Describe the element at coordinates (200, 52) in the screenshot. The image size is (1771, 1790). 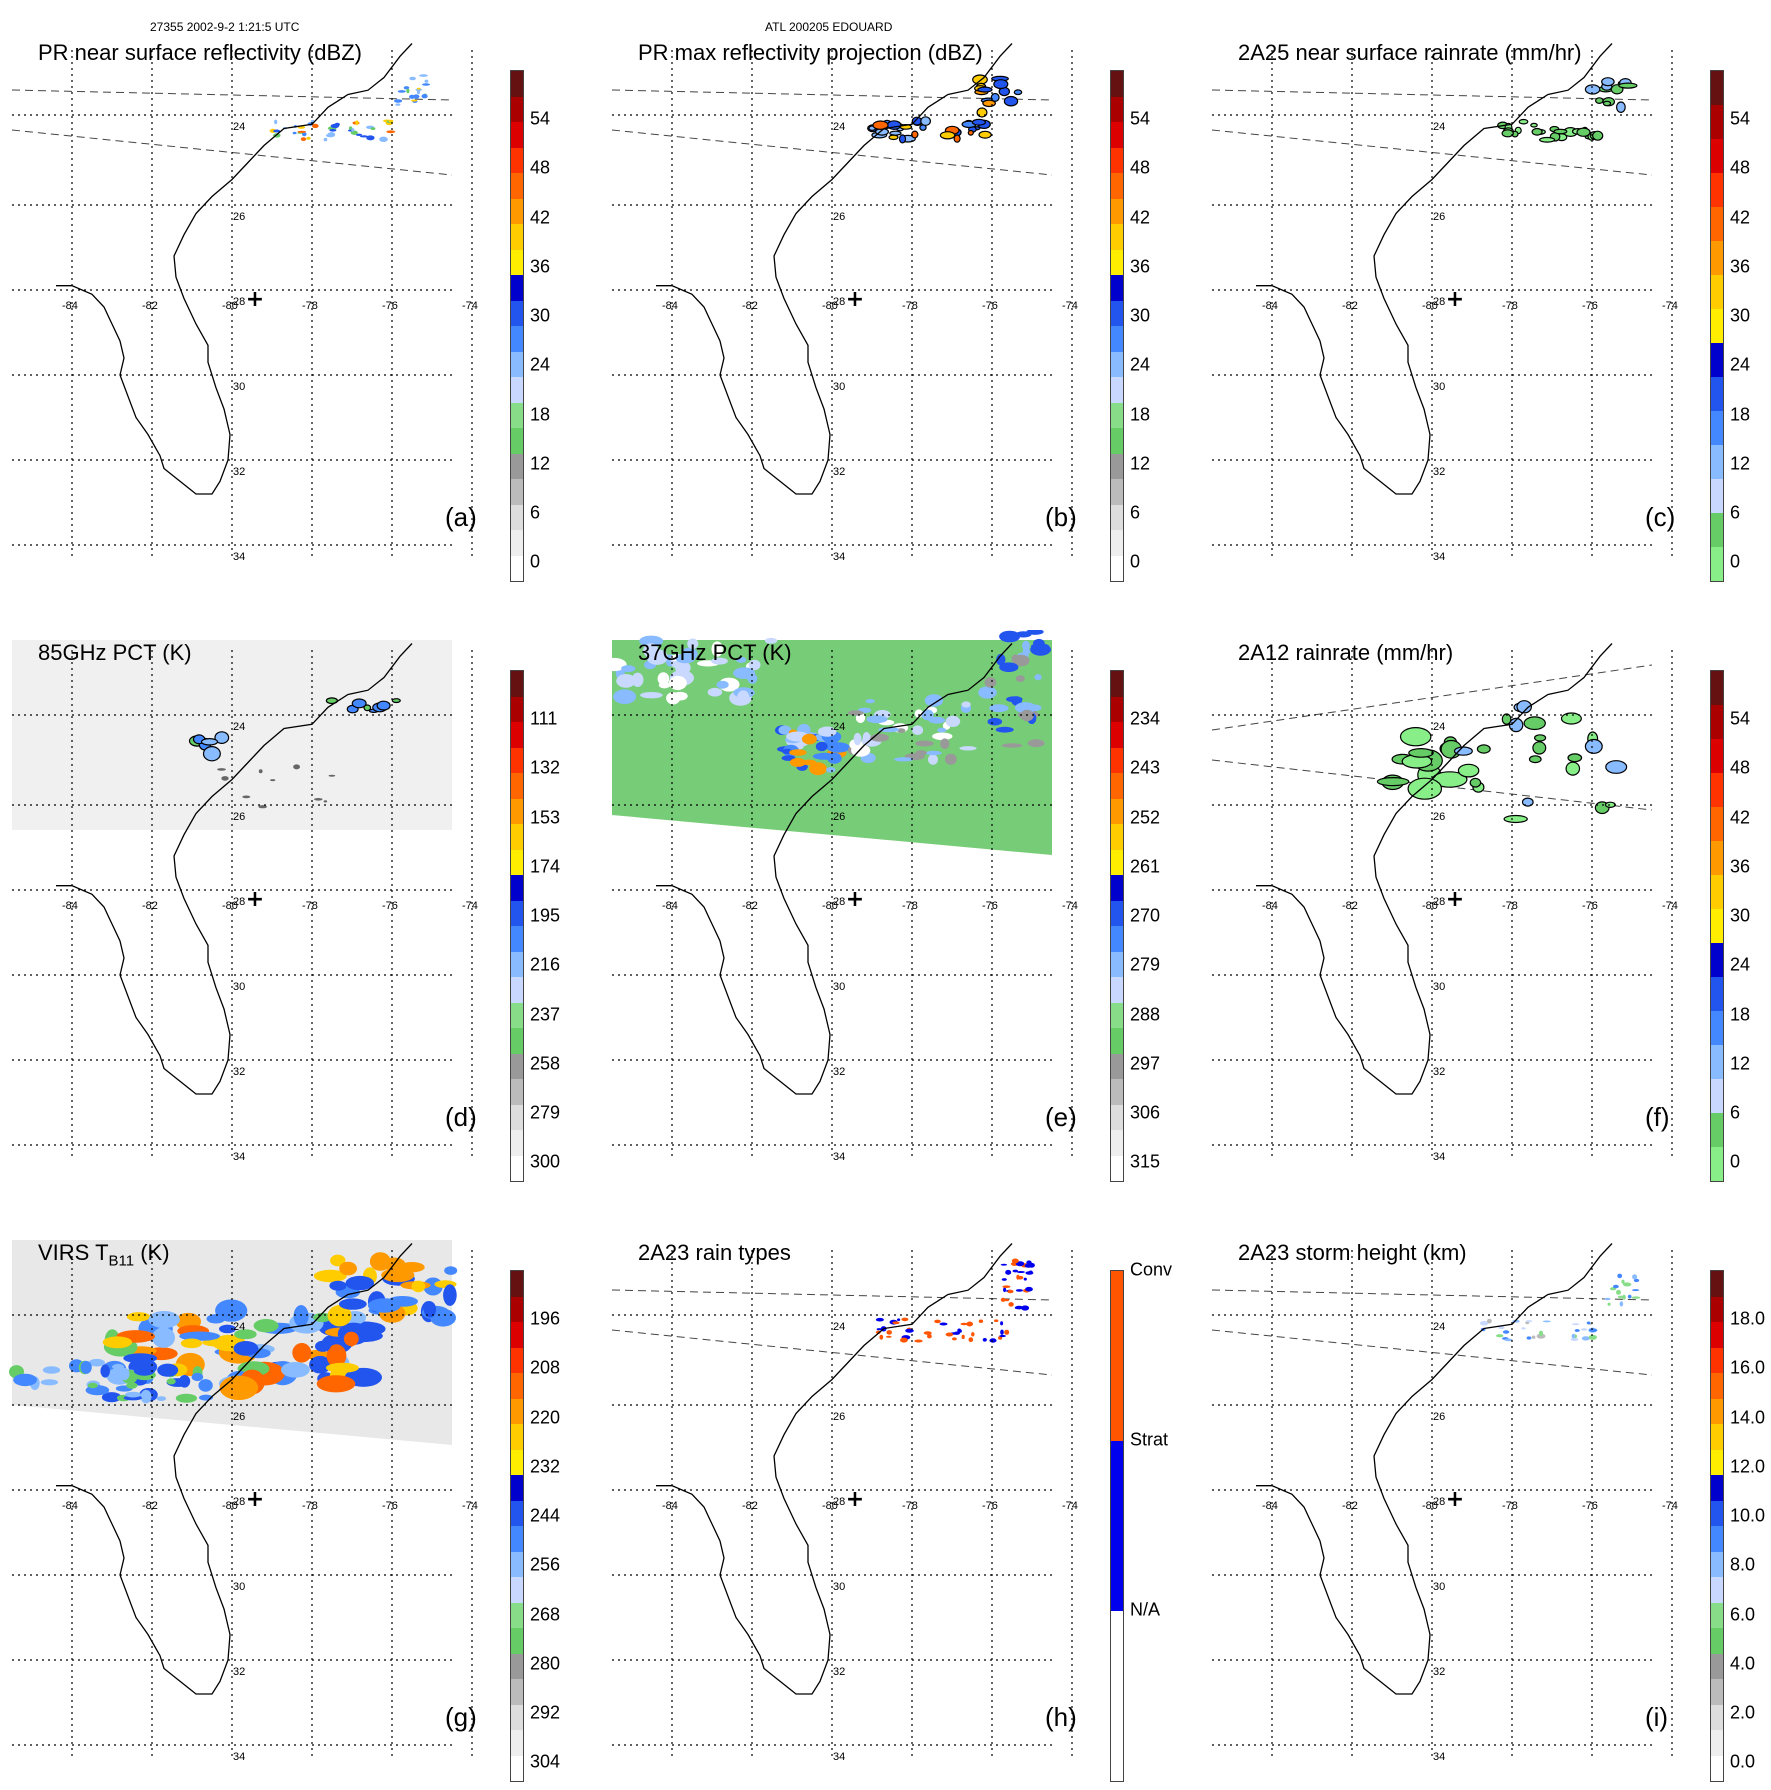
I see `panel-title: PR near surface reflectivity (dBZ)` at that location.